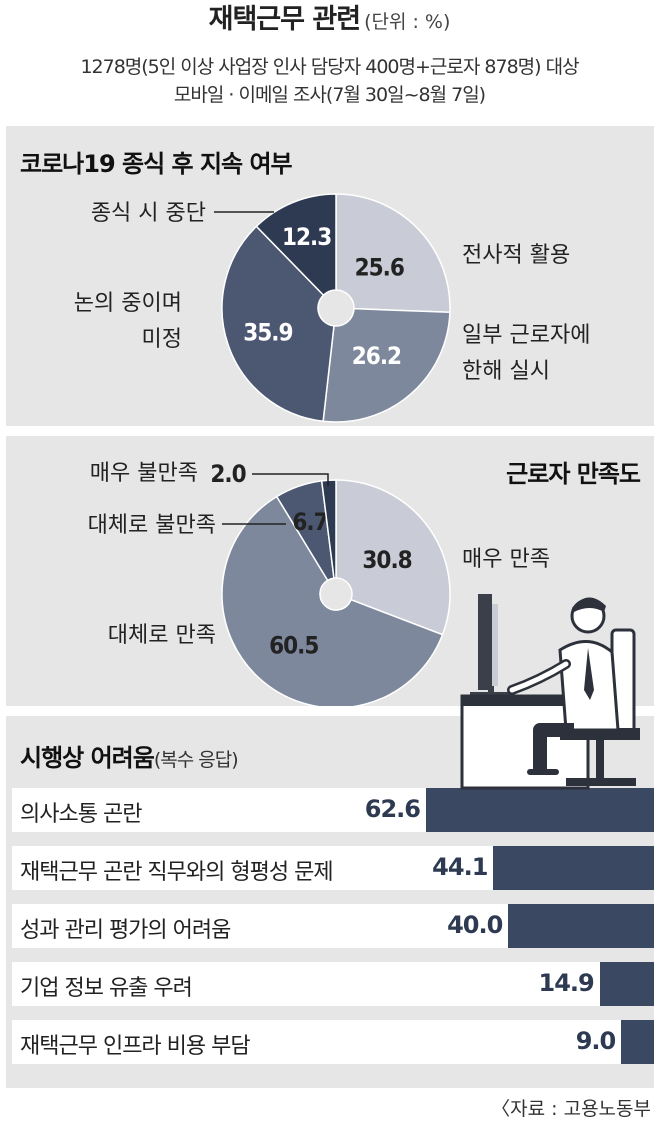 This screenshot has height=1126, width=659. Describe the element at coordinates (125, 930) in the screenshot. I see `bar-category-label: 성과 관리 평가의 어려움` at that location.